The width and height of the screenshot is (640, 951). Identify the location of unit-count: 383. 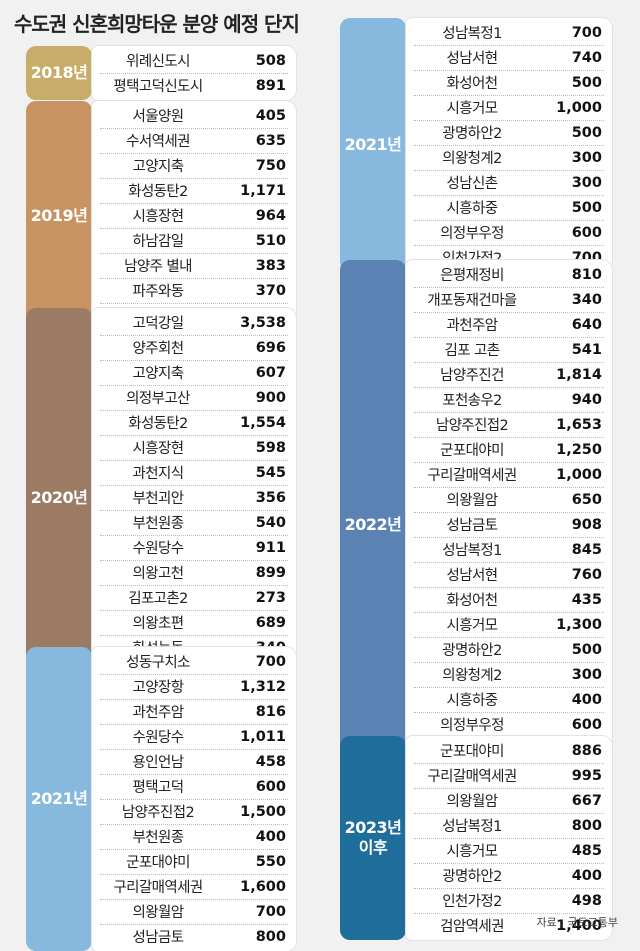
(270, 265).